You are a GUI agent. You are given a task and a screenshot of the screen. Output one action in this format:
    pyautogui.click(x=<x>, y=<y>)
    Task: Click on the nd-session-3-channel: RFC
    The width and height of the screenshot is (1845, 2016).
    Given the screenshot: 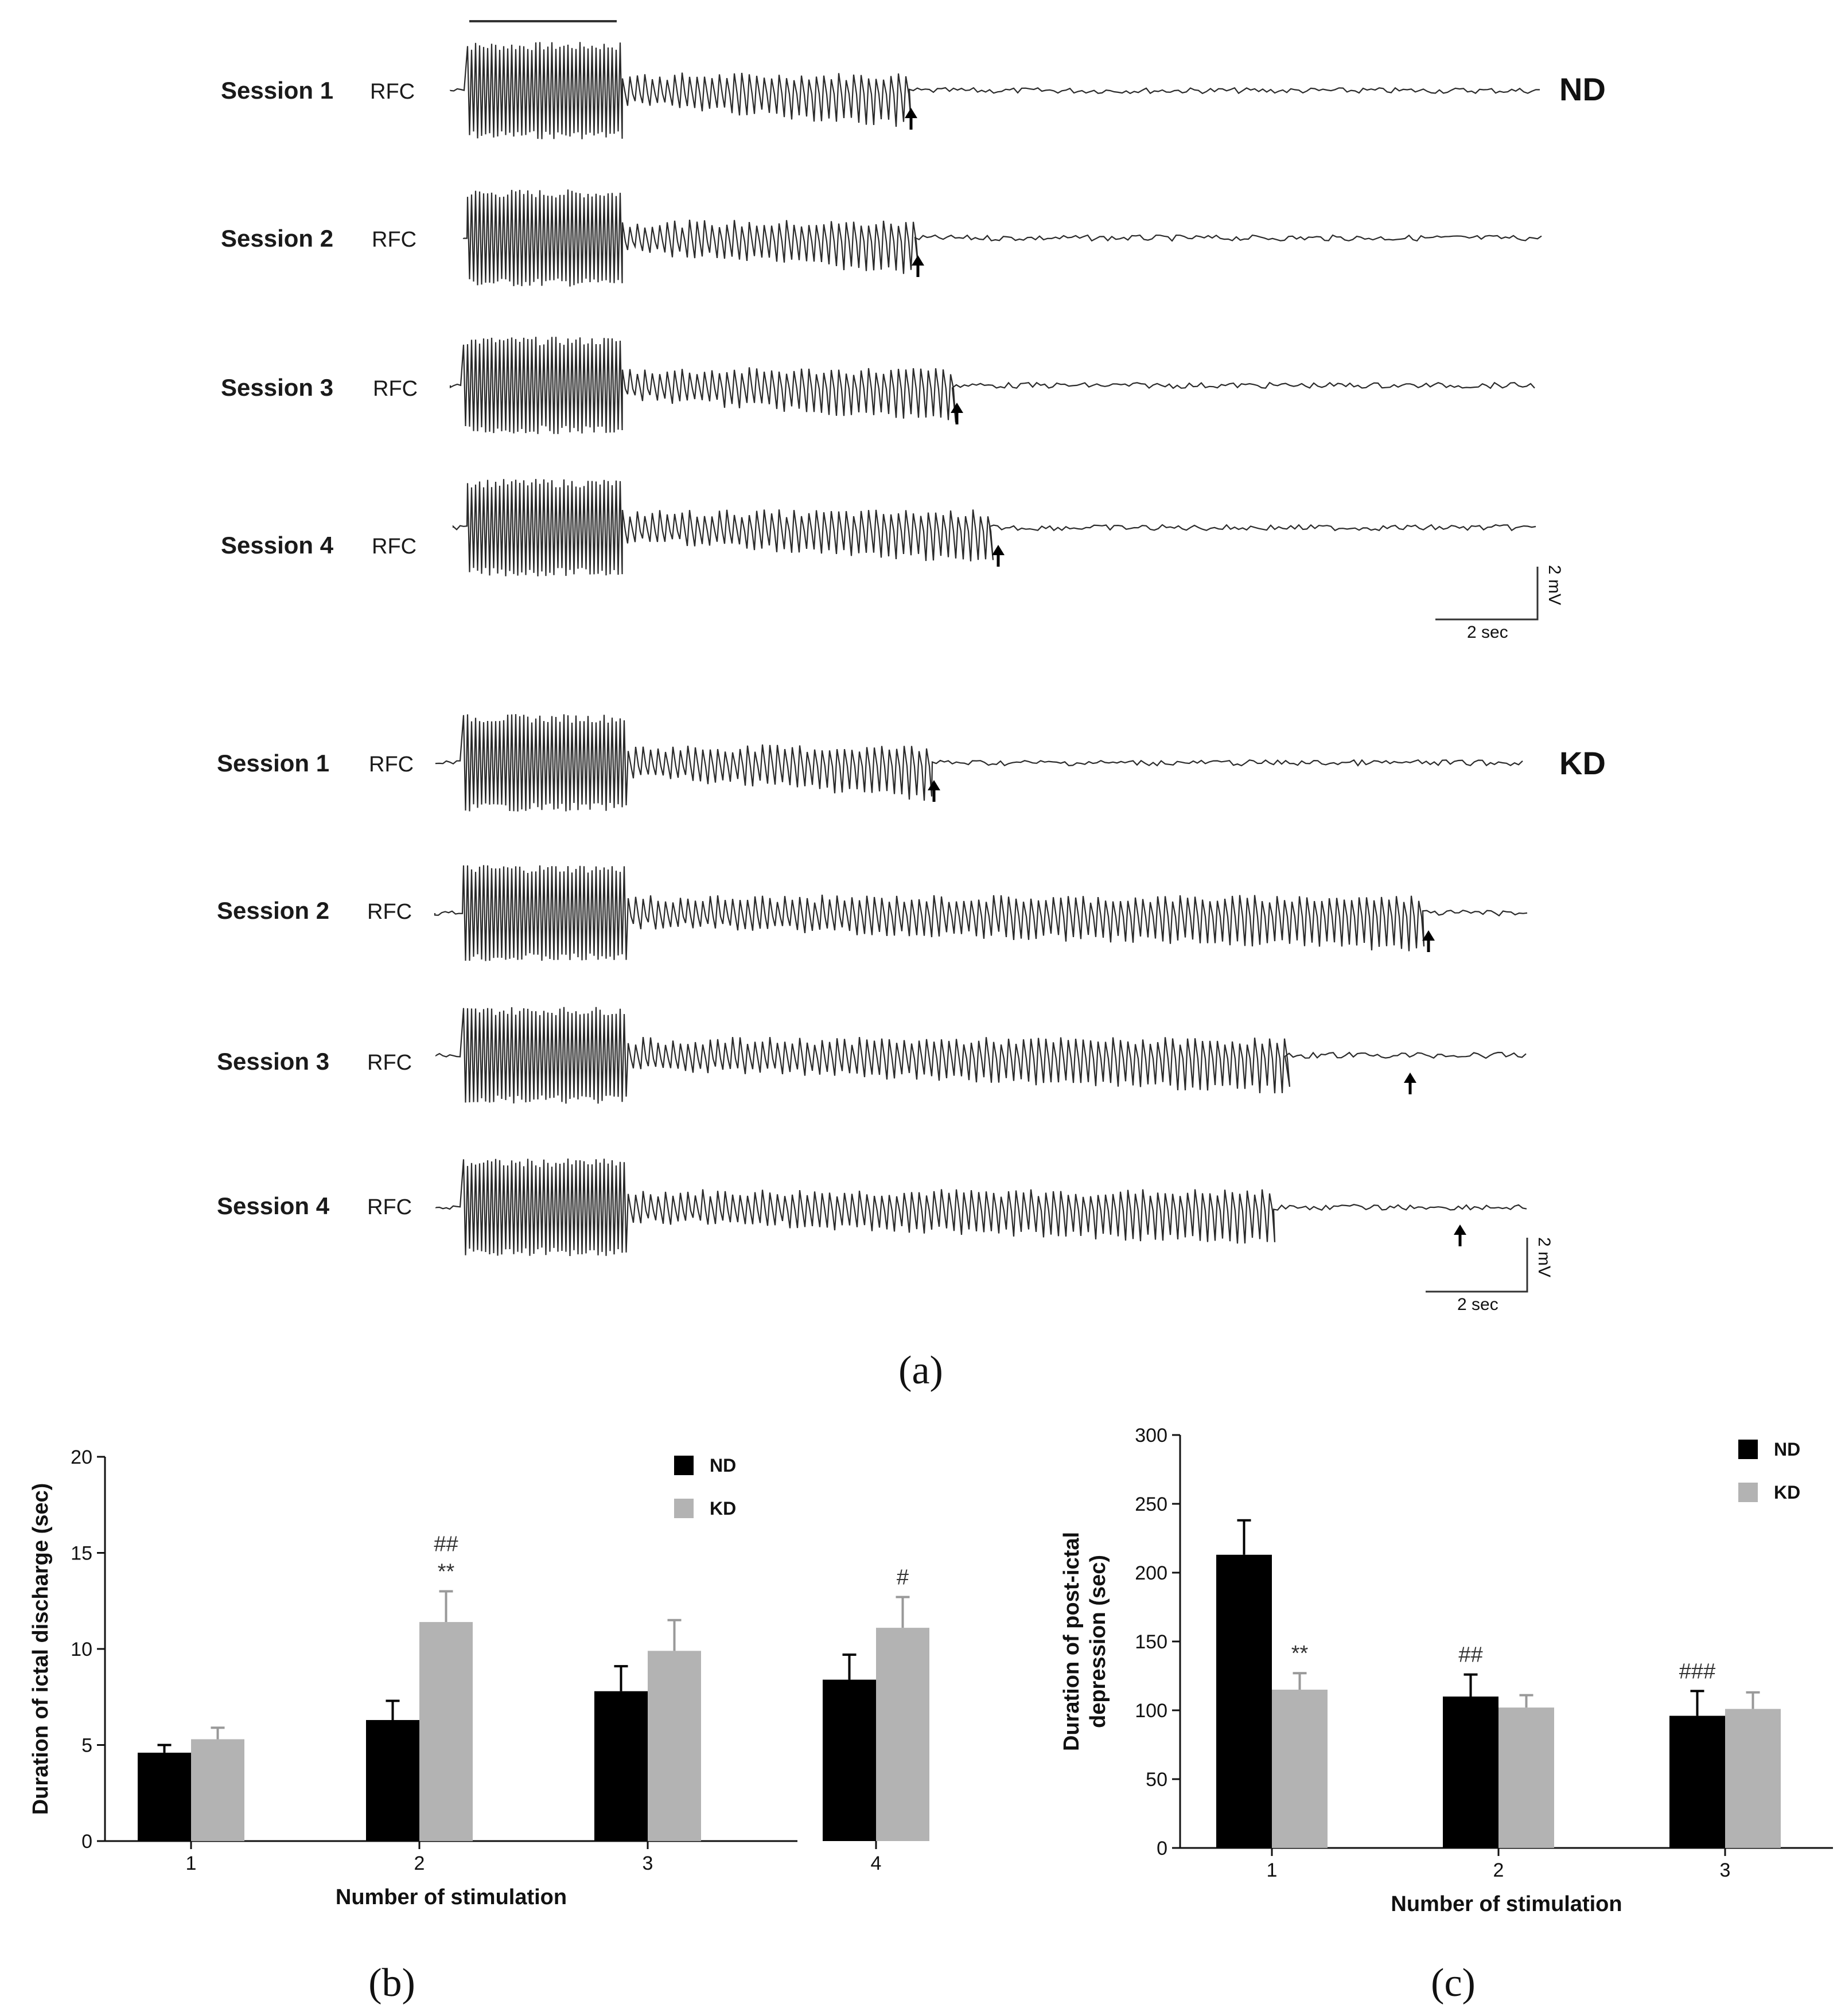 What is the action you would take?
    pyautogui.click(x=395, y=389)
    